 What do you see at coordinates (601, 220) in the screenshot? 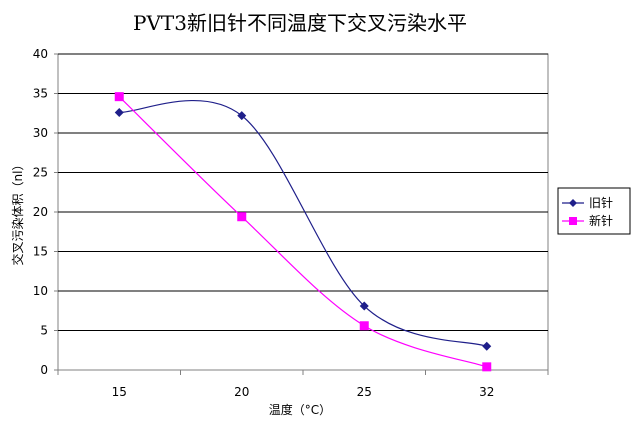
I see `legend-label: 新针` at bounding box center [601, 220].